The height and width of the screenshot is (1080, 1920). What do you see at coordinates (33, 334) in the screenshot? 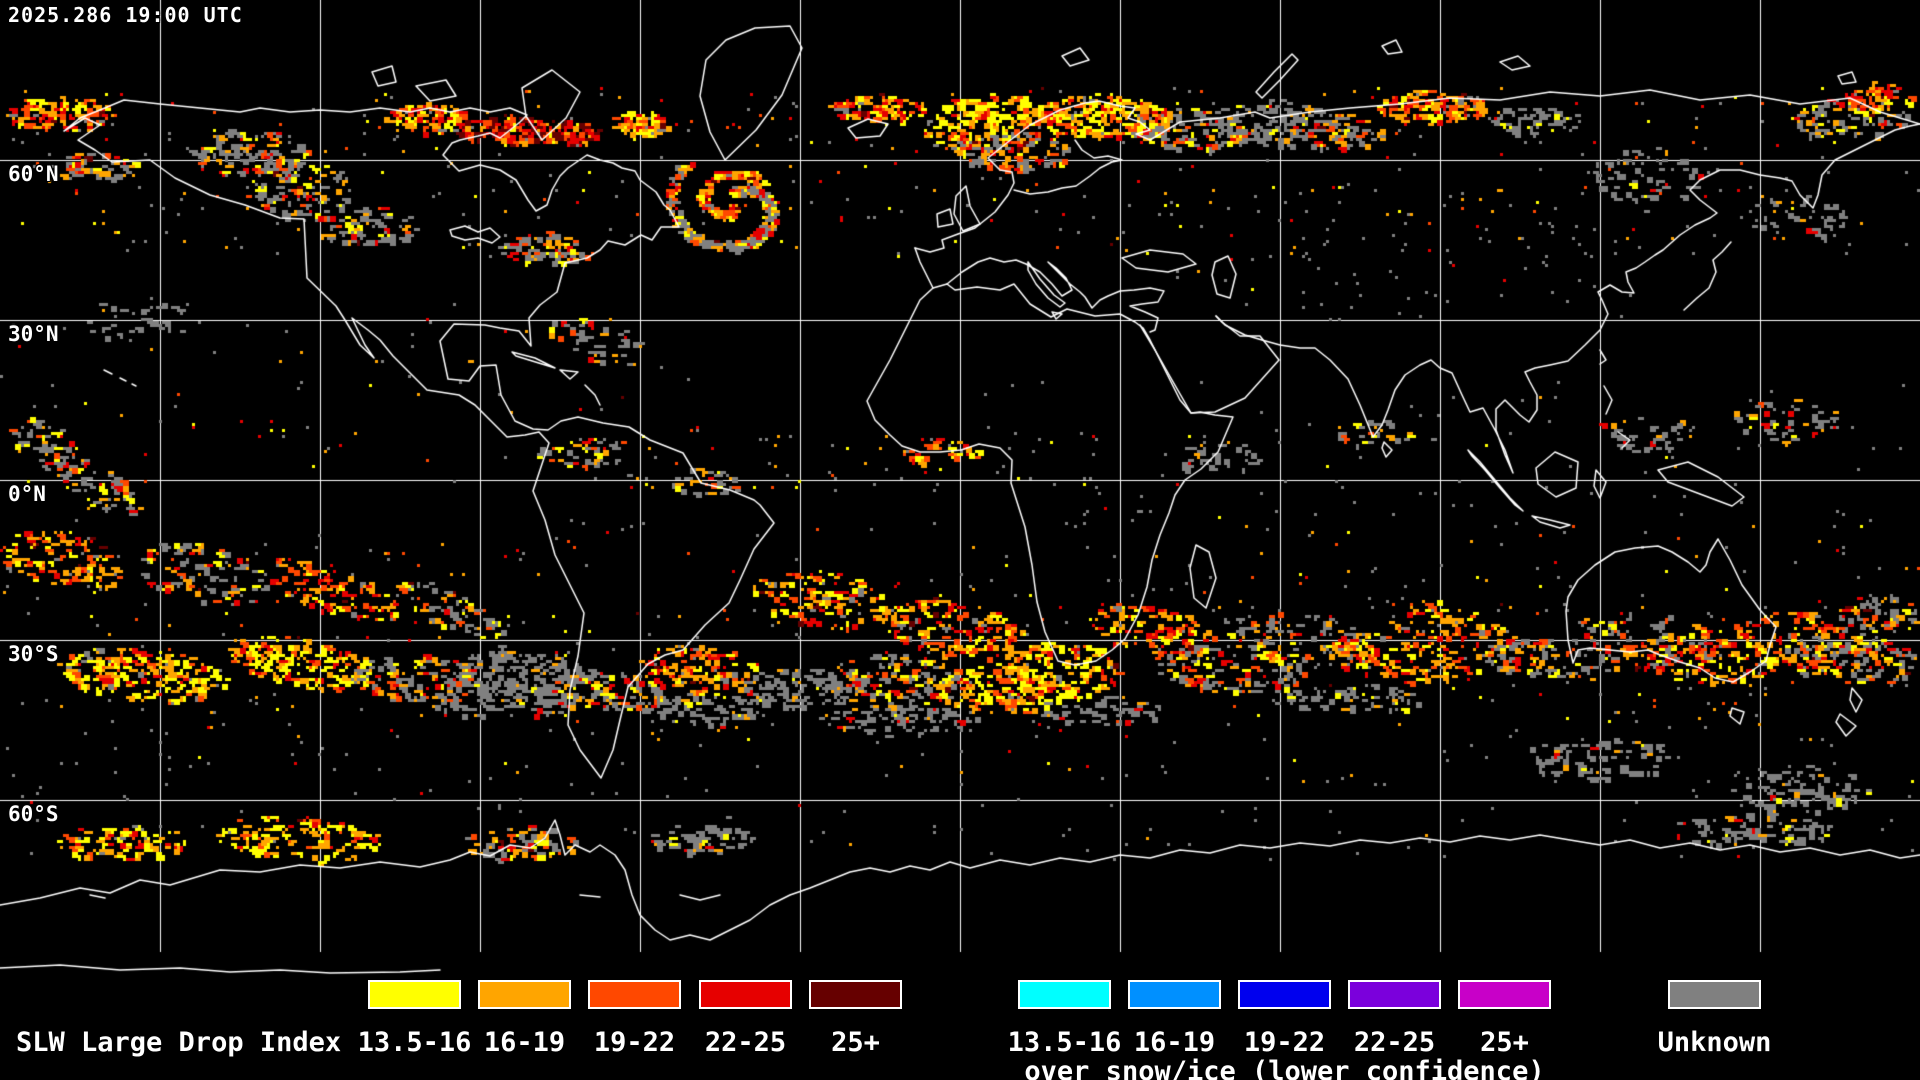
I see `lat-label-30n: 30°N` at bounding box center [33, 334].